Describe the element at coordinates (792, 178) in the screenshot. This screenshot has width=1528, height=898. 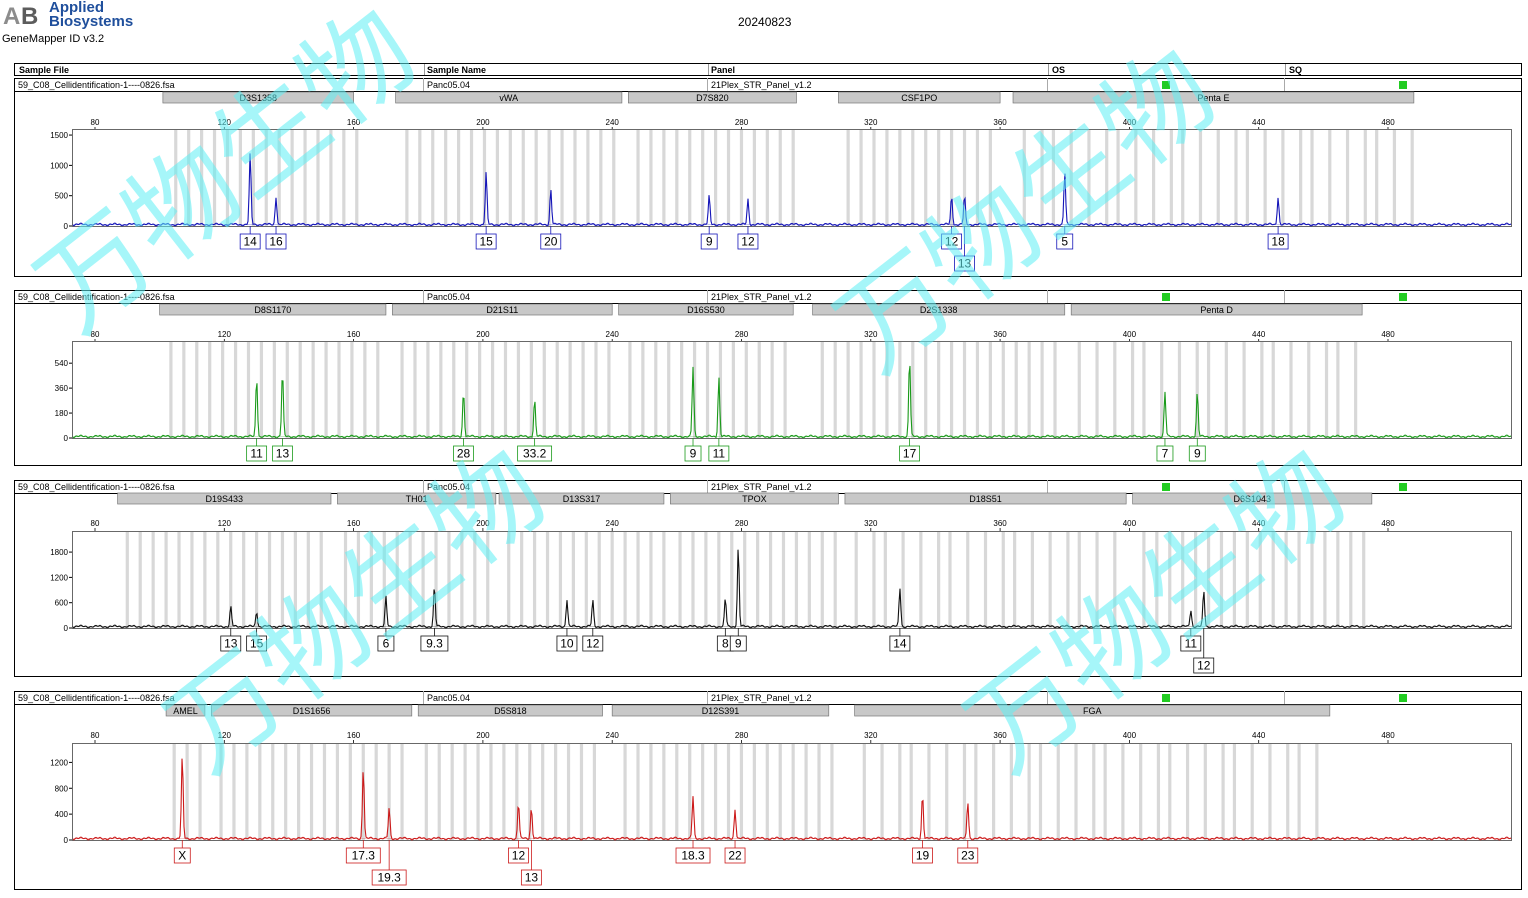
I see `plot-frame` at that location.